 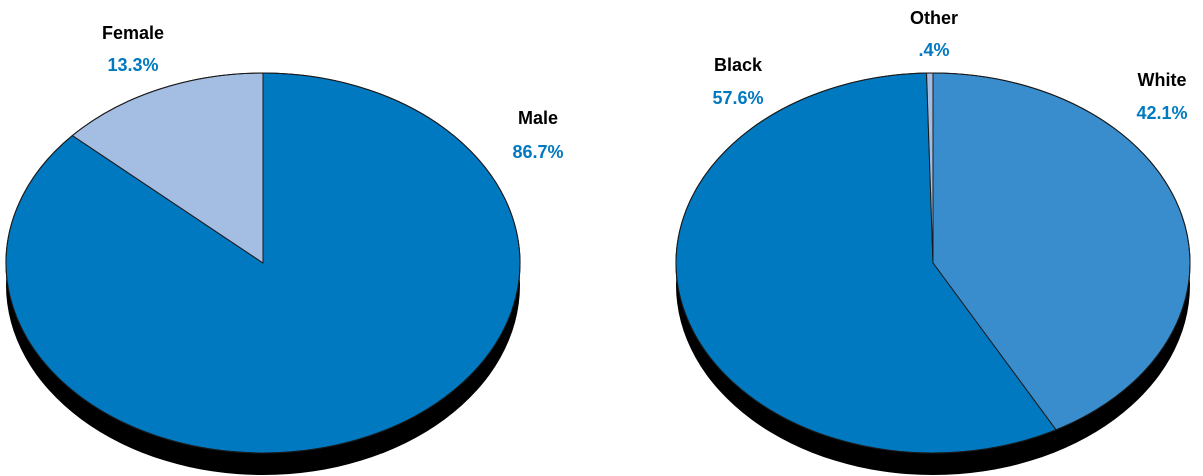 I want to click on slice-value-black: 57.6%, so click(x=737, y=98).